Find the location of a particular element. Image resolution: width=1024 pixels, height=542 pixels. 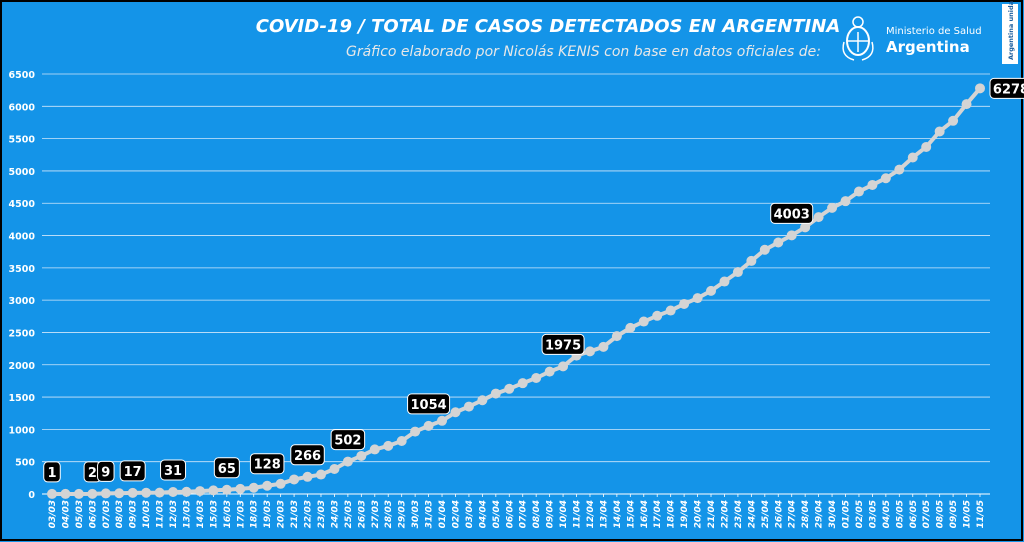

x-tick-label: 07/03 is located at coordinates (107, 514).